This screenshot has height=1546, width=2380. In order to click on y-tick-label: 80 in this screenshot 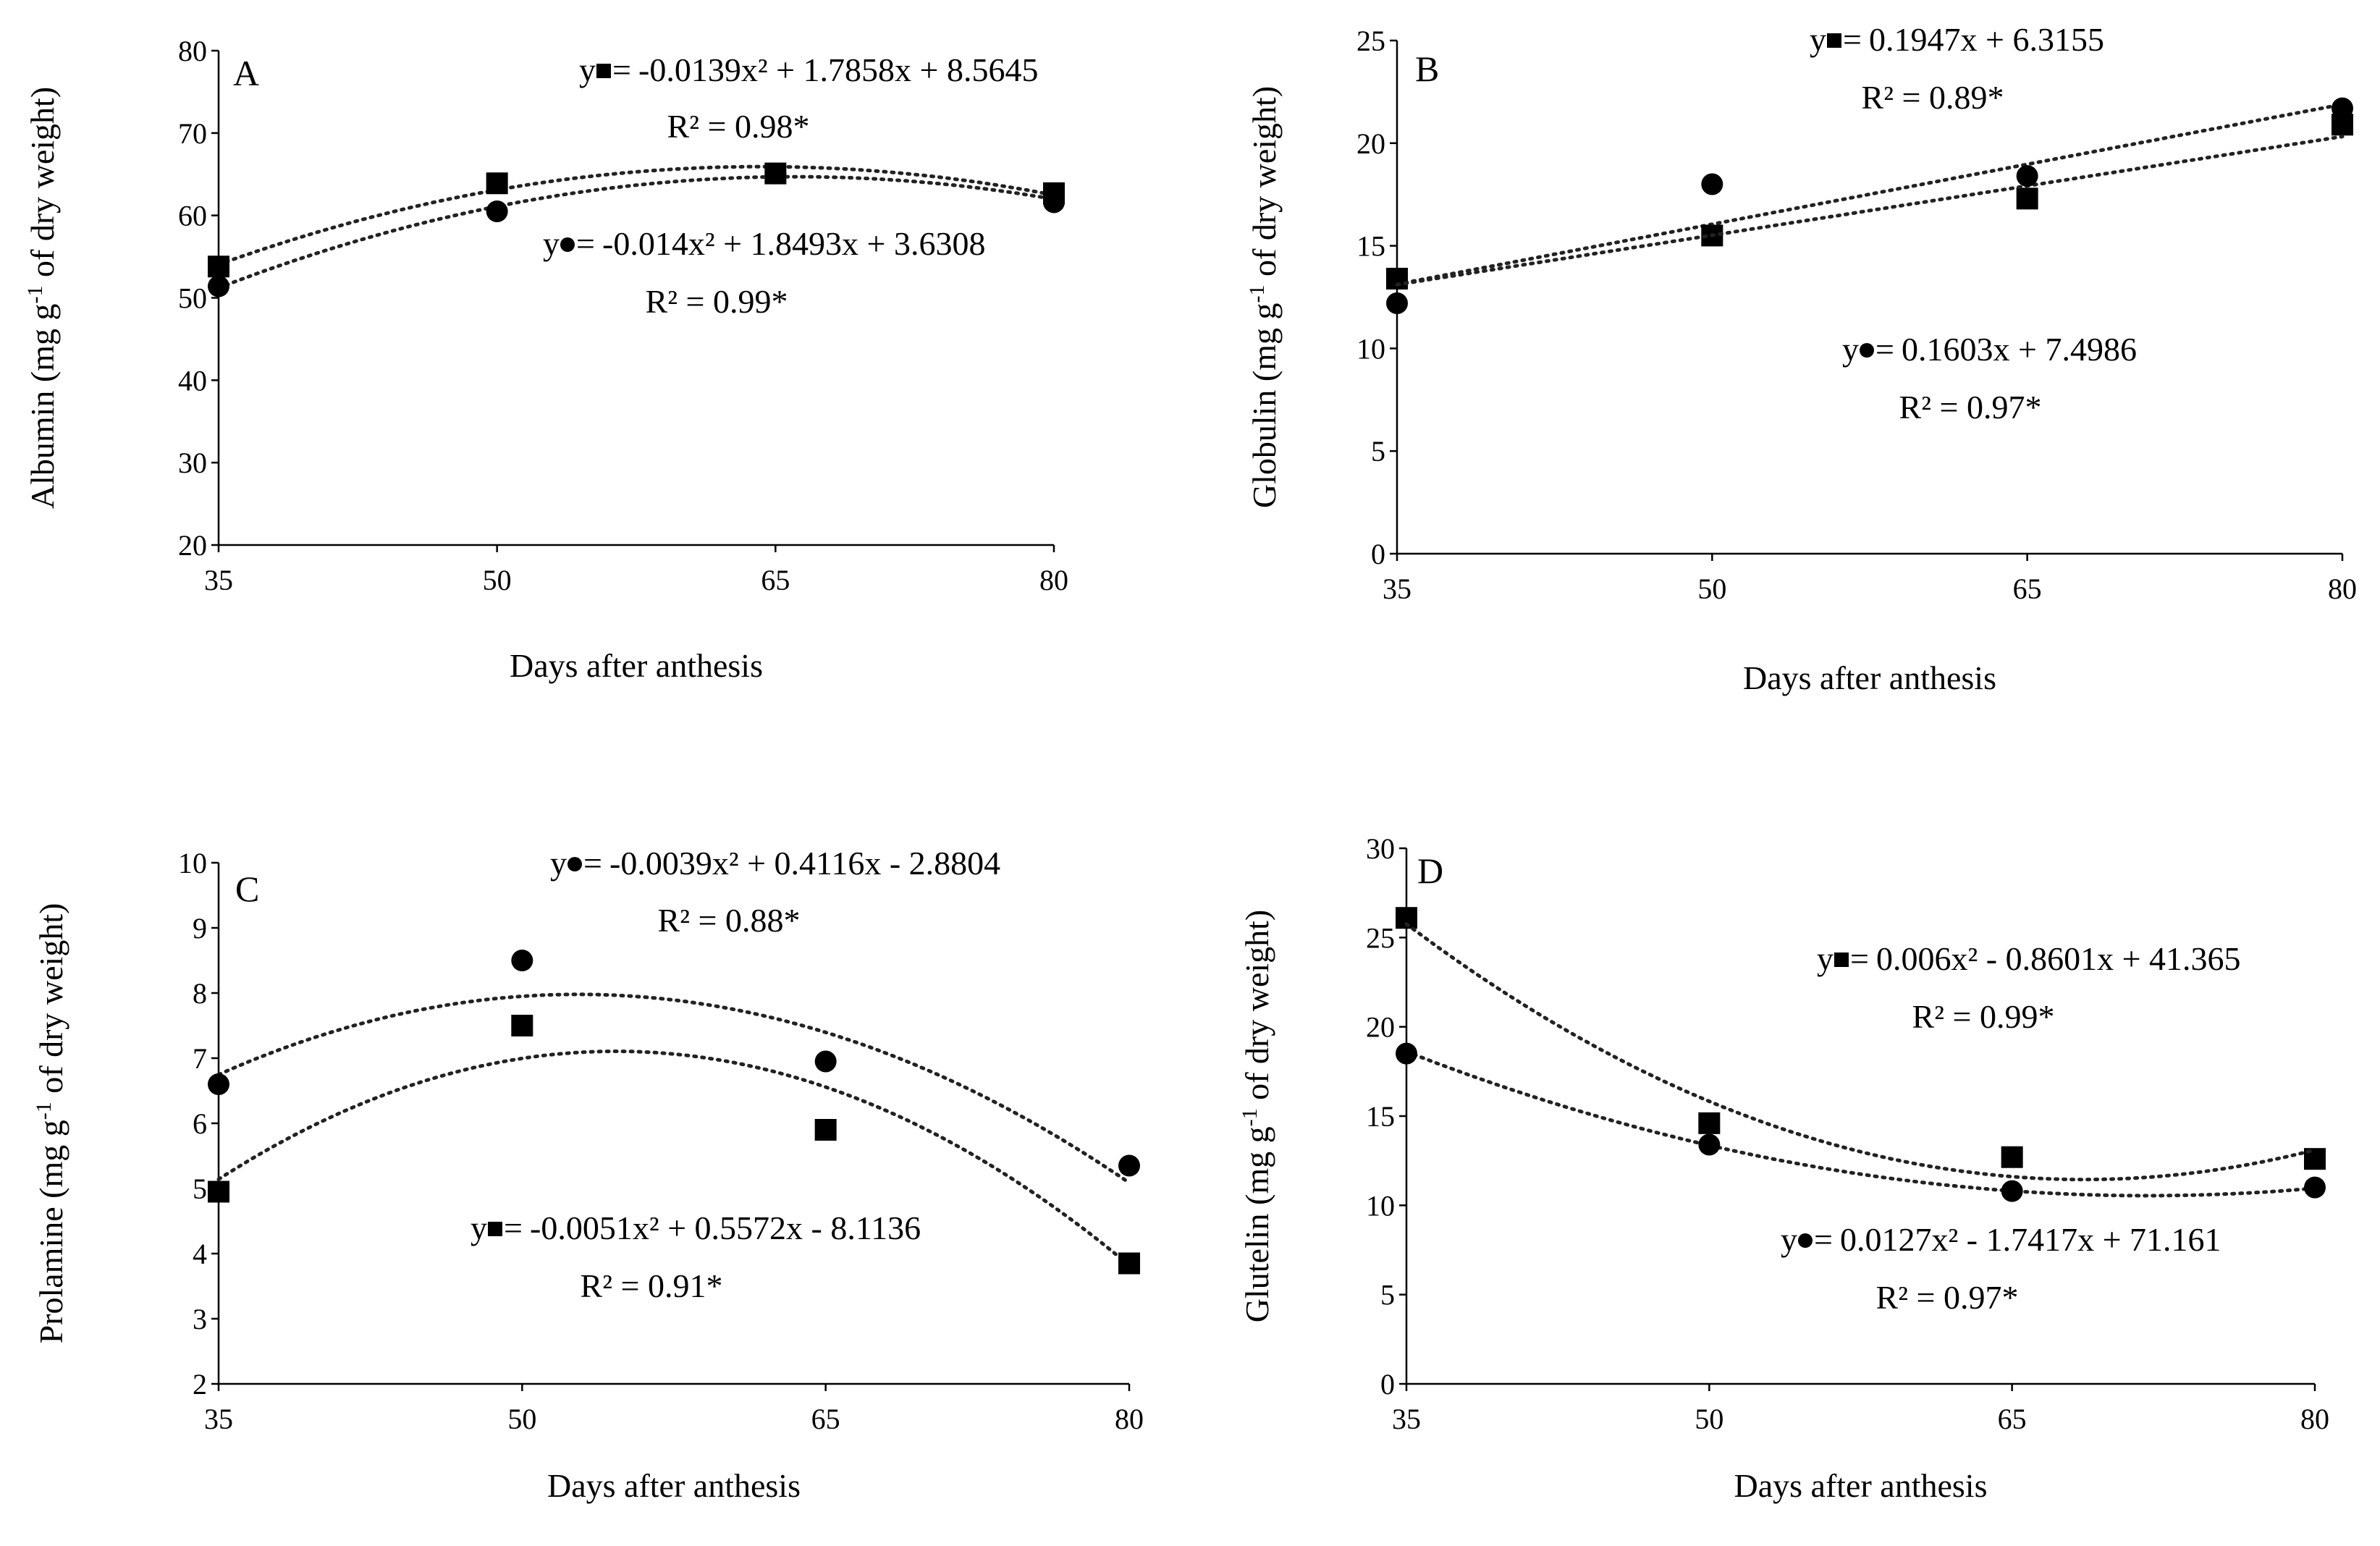, I will do `click(192, 51)`.